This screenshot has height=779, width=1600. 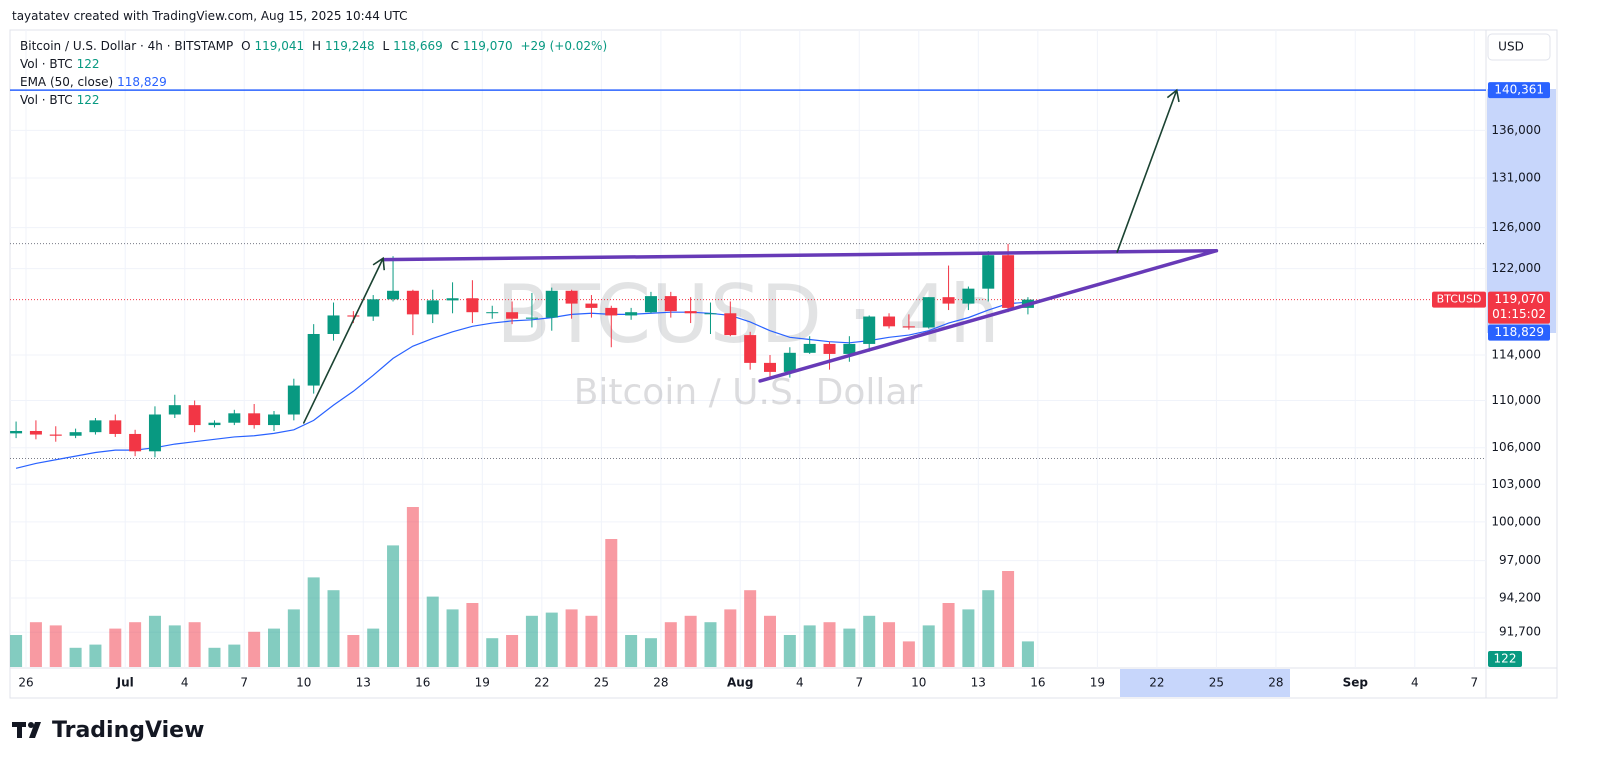 What do you see at coordinates (488, 46) in the screenshot?
I see `ohlc-value: 119,070` at bounding box center [488, 46].